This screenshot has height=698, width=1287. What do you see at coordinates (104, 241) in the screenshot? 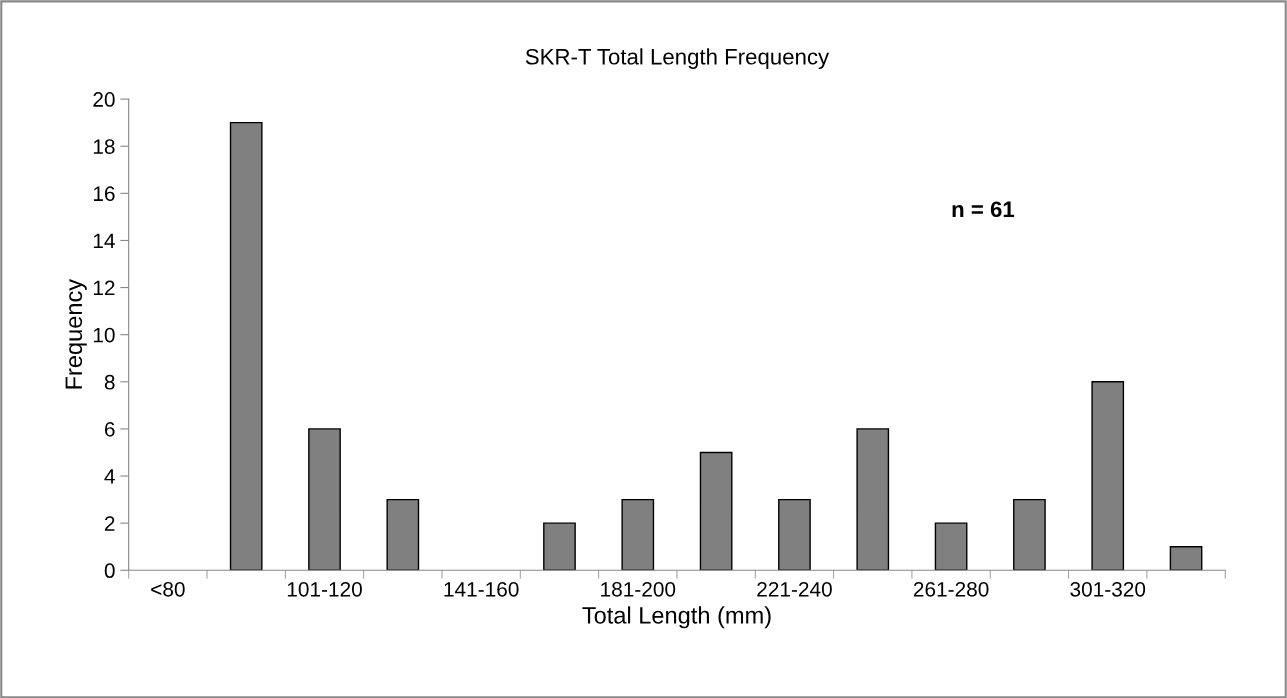
I see `y-tick-label: 14` at bounding box center [104, 241].